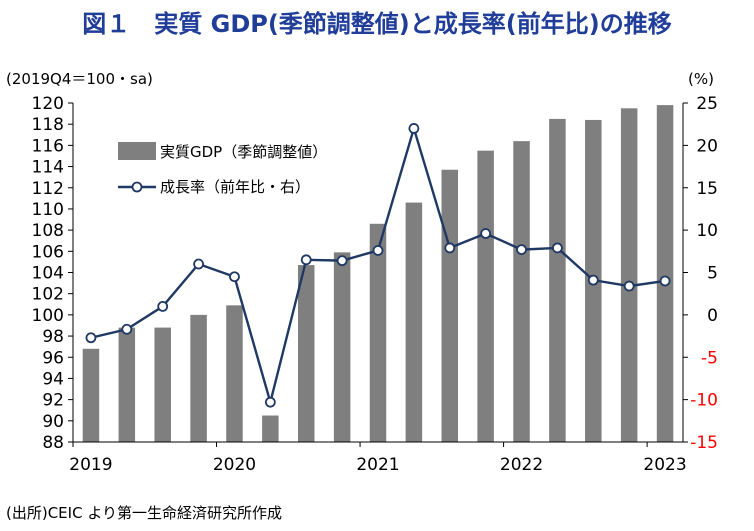 This screenshot has height=531, width=754. I want to click on legend: 実質GDP（季節調整値） 成長率（前年比・右）, so click(222, 169).